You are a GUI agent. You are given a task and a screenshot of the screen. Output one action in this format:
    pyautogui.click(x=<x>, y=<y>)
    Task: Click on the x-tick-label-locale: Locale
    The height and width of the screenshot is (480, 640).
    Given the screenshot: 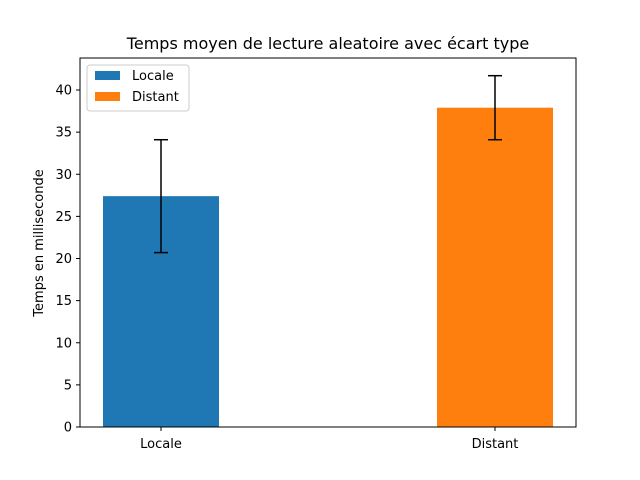 What is the action you would take?
    pyautogui.click(x=161, y=444)
    